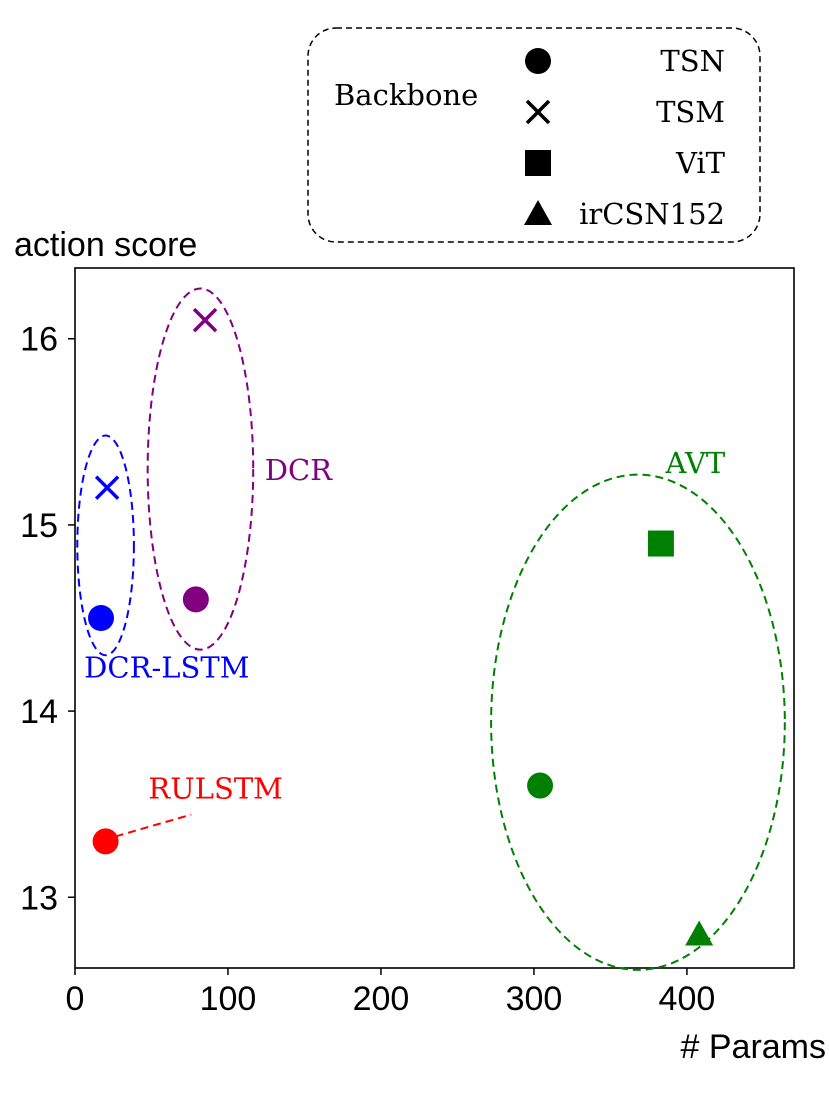 This screenshot has height=1111, width=829. I want to click on label-rulstm: RULSTM, so click(215, 789).